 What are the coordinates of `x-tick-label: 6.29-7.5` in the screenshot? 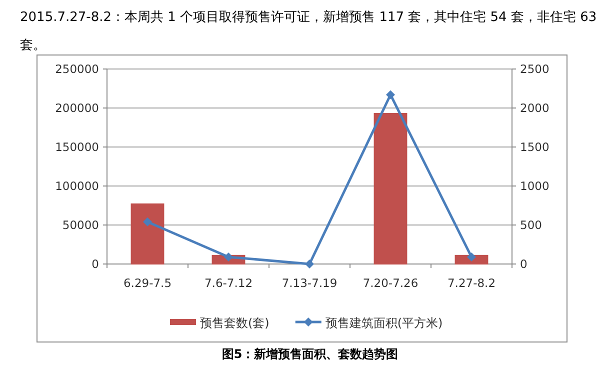 It's located at (147, 283).